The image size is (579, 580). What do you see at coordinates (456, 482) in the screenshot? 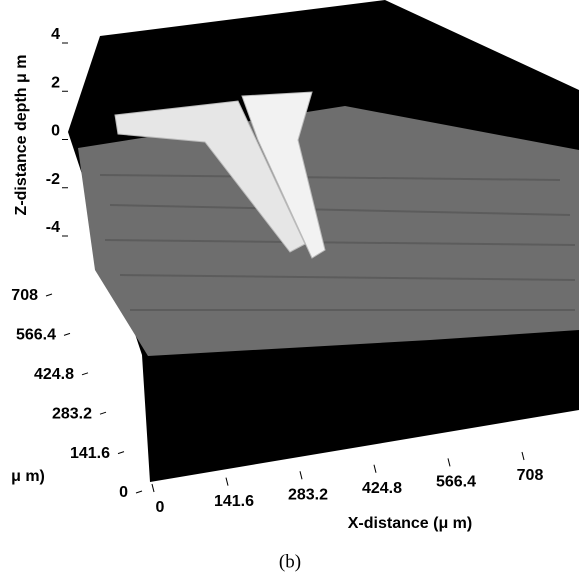
I see `x-tick-label: 566.4` at bounding box center [456, 482].